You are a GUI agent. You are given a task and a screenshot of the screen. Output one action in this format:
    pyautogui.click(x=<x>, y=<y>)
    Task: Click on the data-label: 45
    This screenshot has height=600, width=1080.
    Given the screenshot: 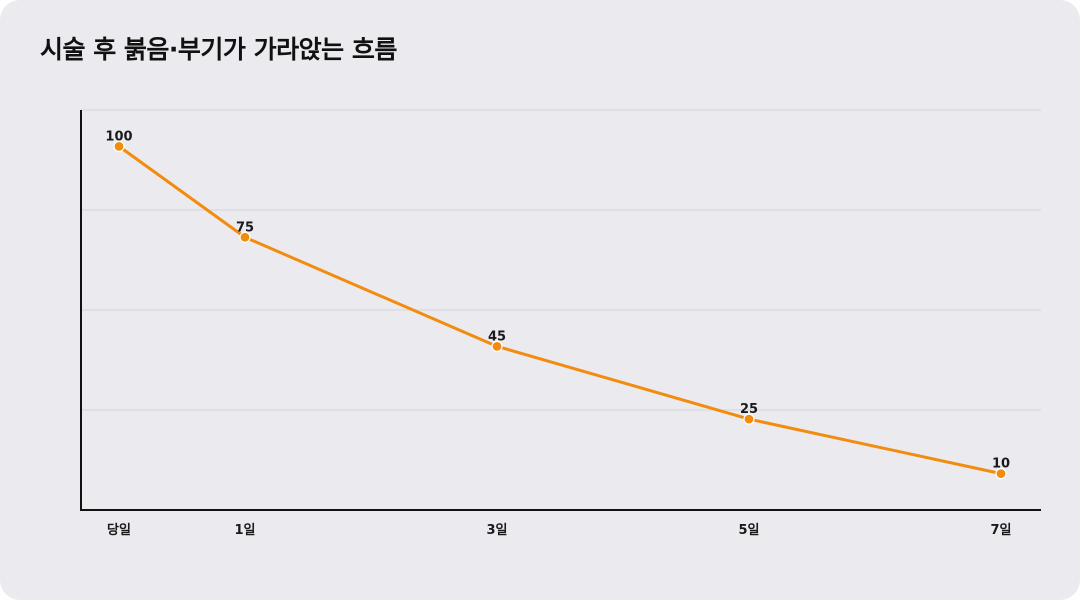 What is the action you would take?
    pyautogui.click(x=497, y=336)
    